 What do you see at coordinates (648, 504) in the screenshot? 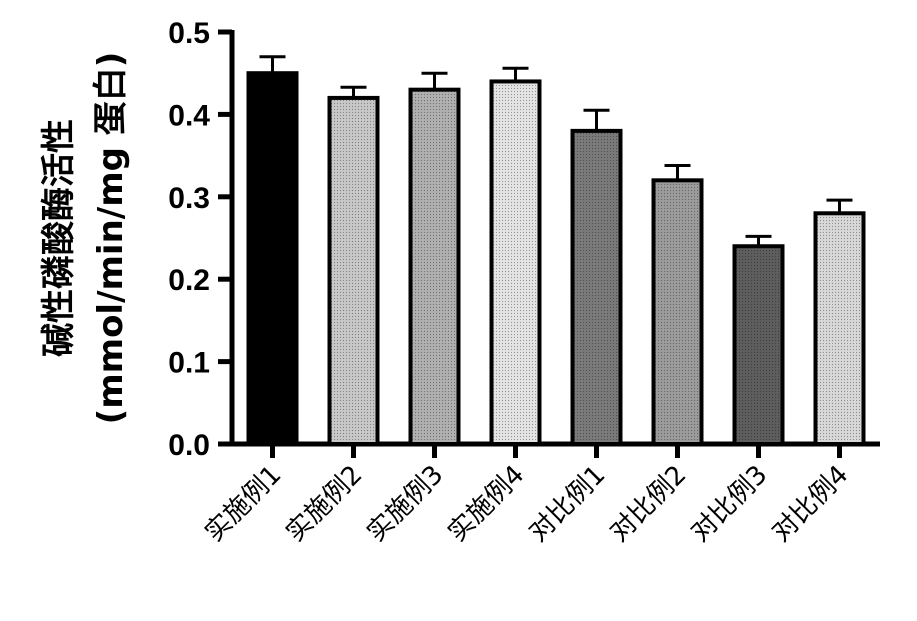
I see `x-tick-label: 对比例2` at bounding box center [648, 504].